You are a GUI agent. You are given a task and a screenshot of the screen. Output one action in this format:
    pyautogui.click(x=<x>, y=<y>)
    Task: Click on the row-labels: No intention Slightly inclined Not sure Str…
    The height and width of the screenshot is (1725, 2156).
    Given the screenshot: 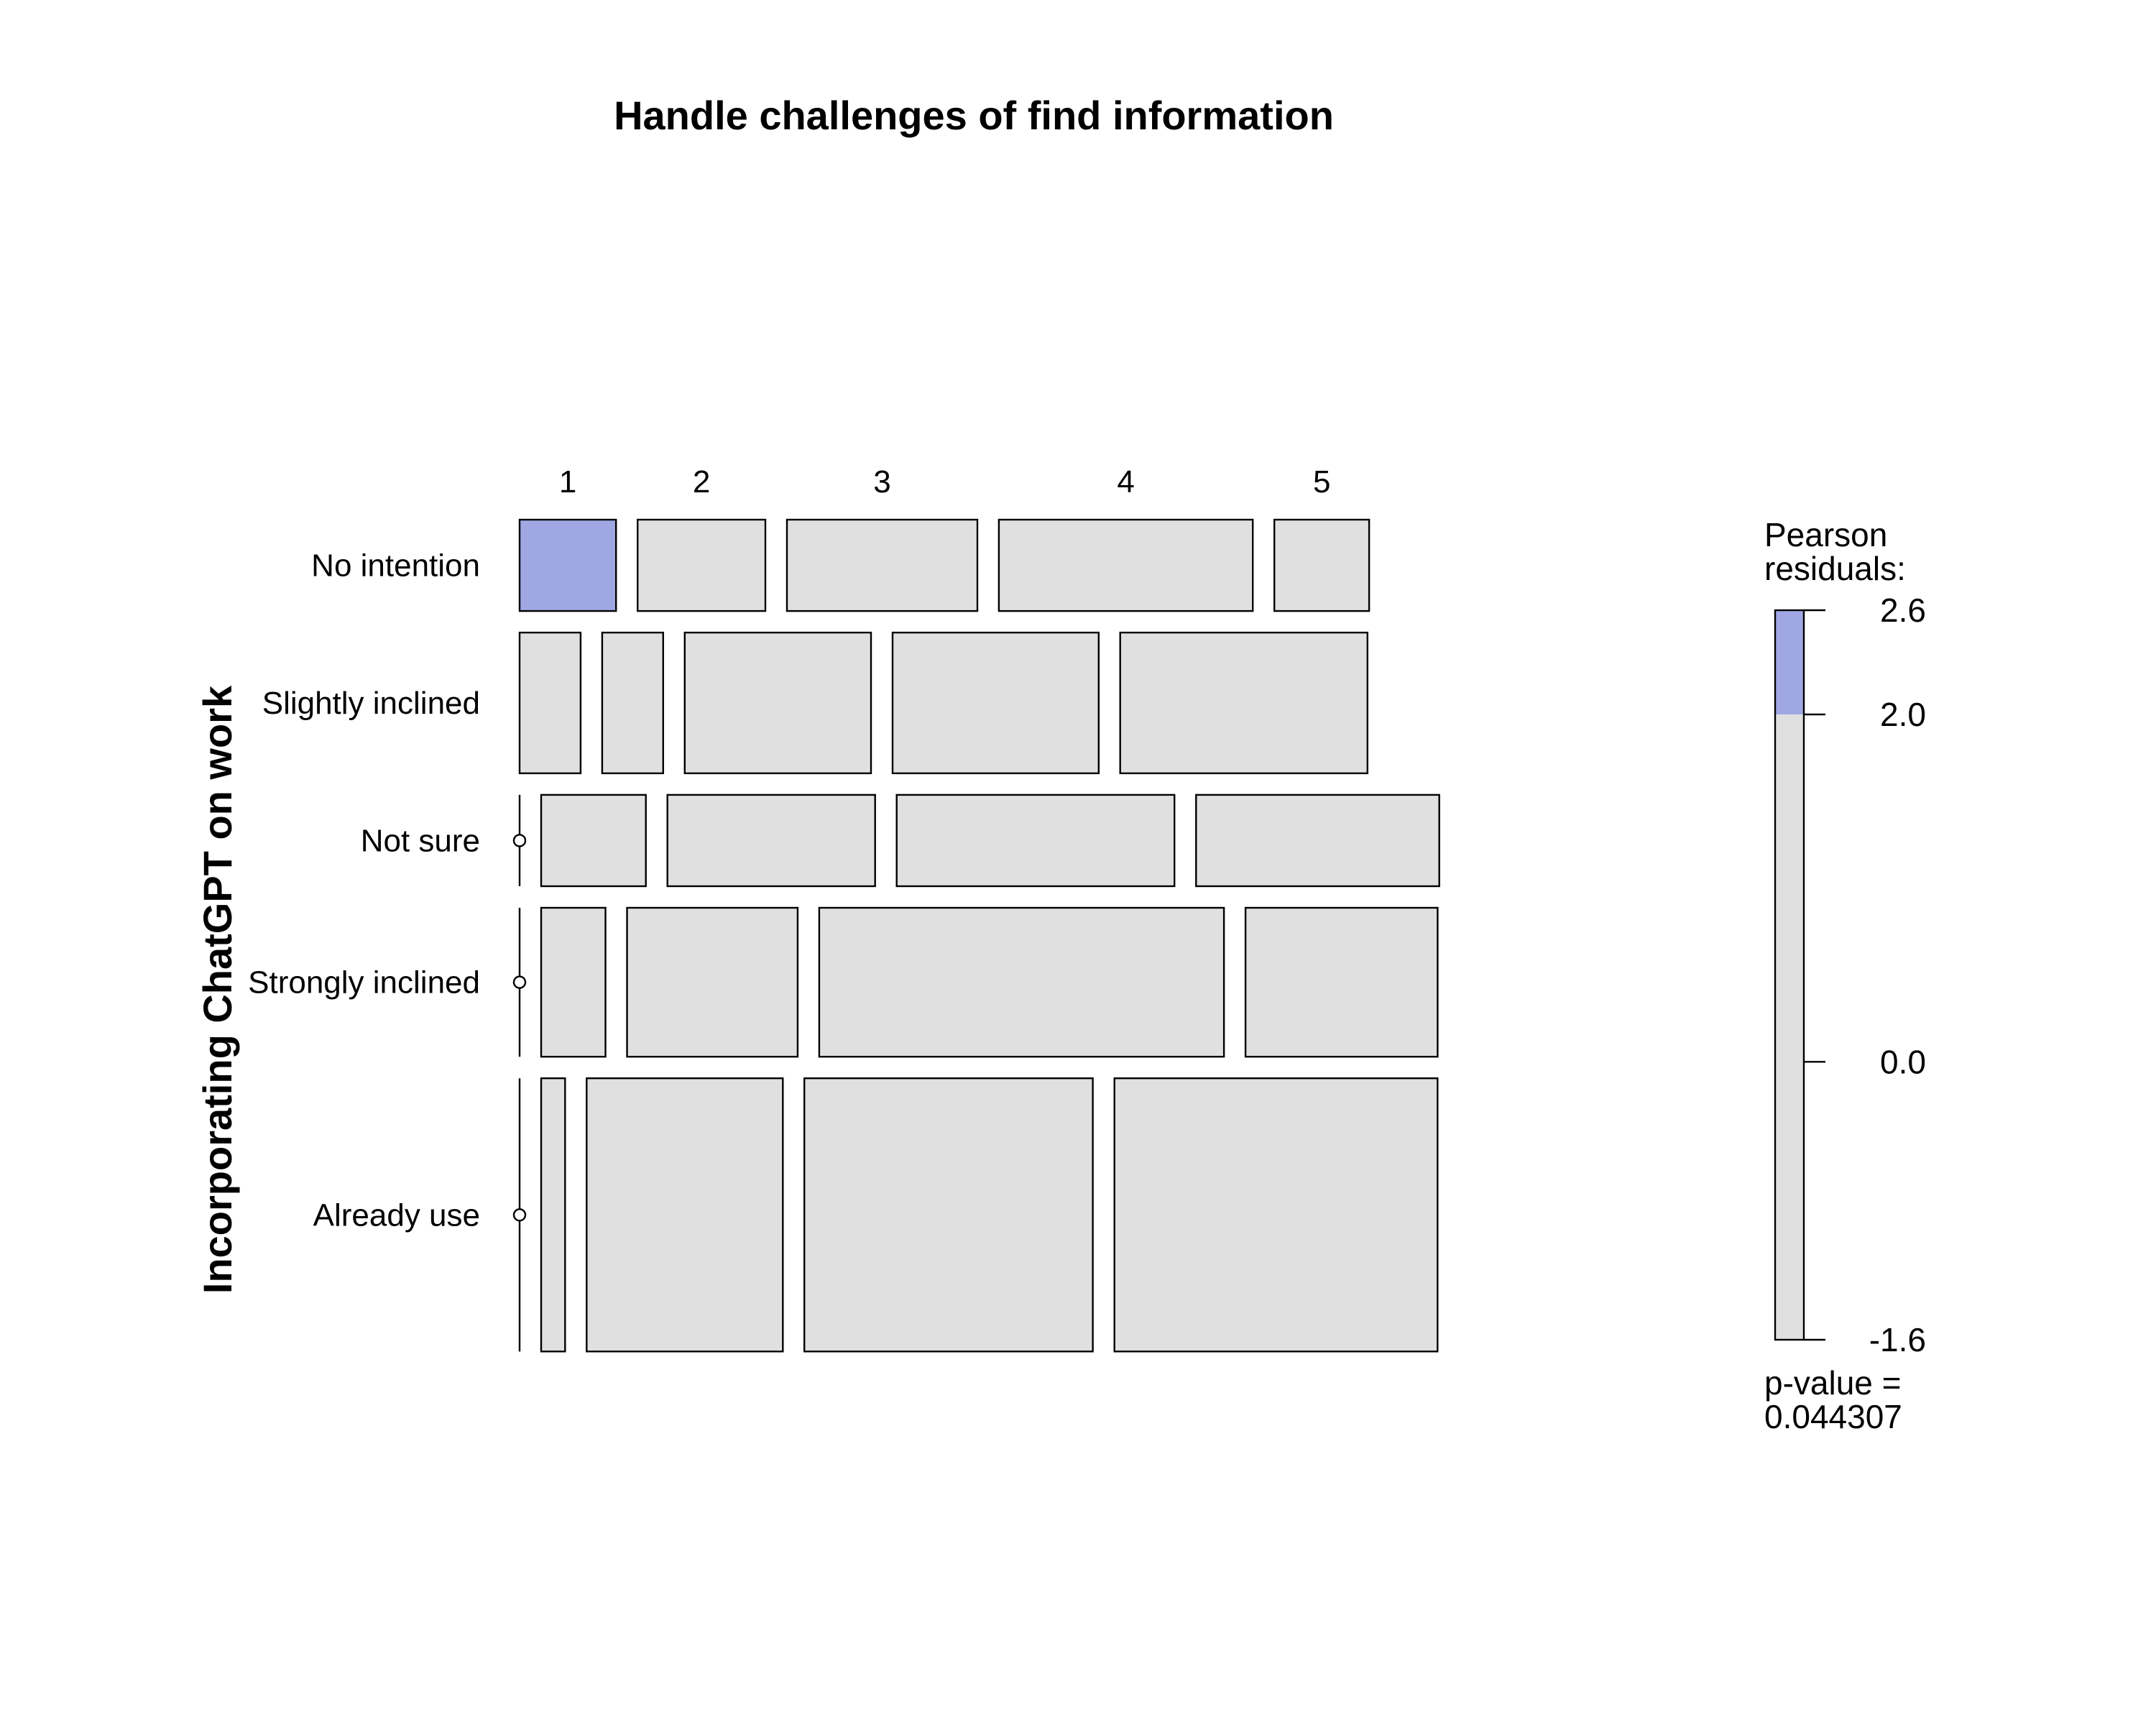 What is the action you would take?
    pyautogui.click(x=364, y=890)
    